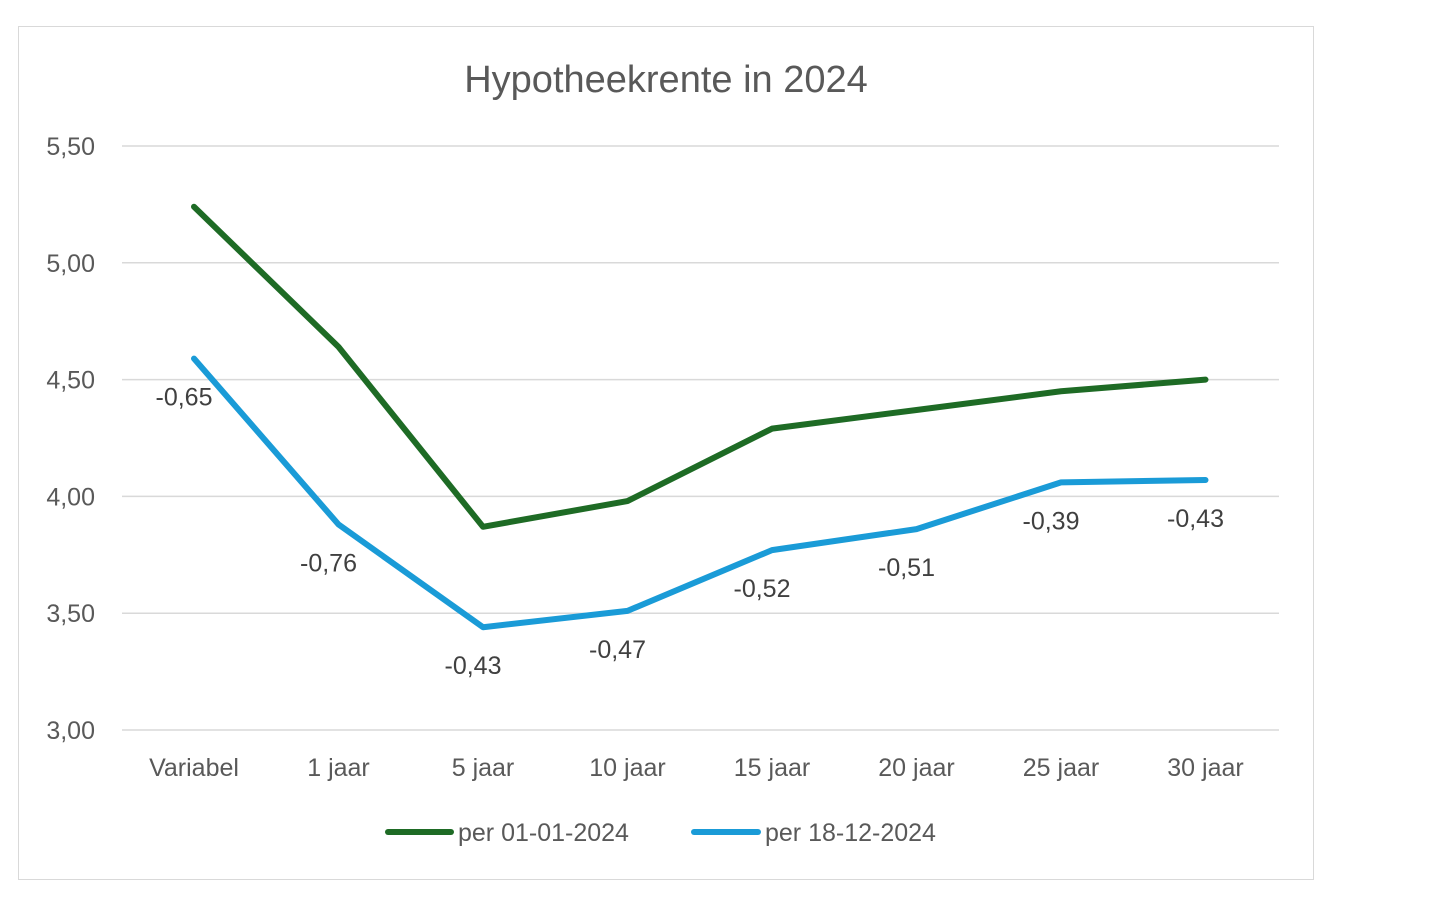 Image resolution: width=1440 pixels, height=905 pixels. What do you see at coordinates (70, 497) in the screenshot?
I see `y-tick-label: 4,00` at bounding box center [70, 497].